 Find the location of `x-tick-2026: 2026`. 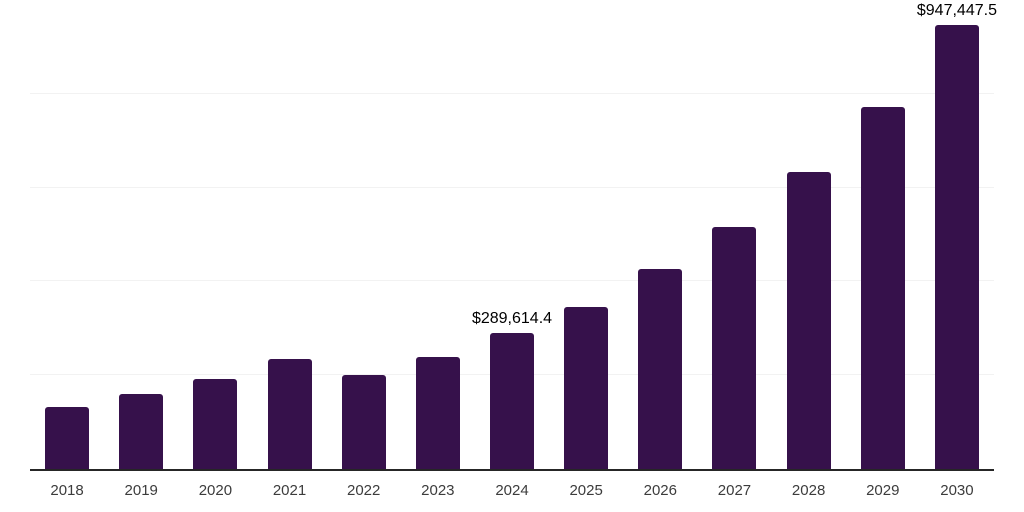

x-tick-2026: 2026 is located at coordinates (660, 490).